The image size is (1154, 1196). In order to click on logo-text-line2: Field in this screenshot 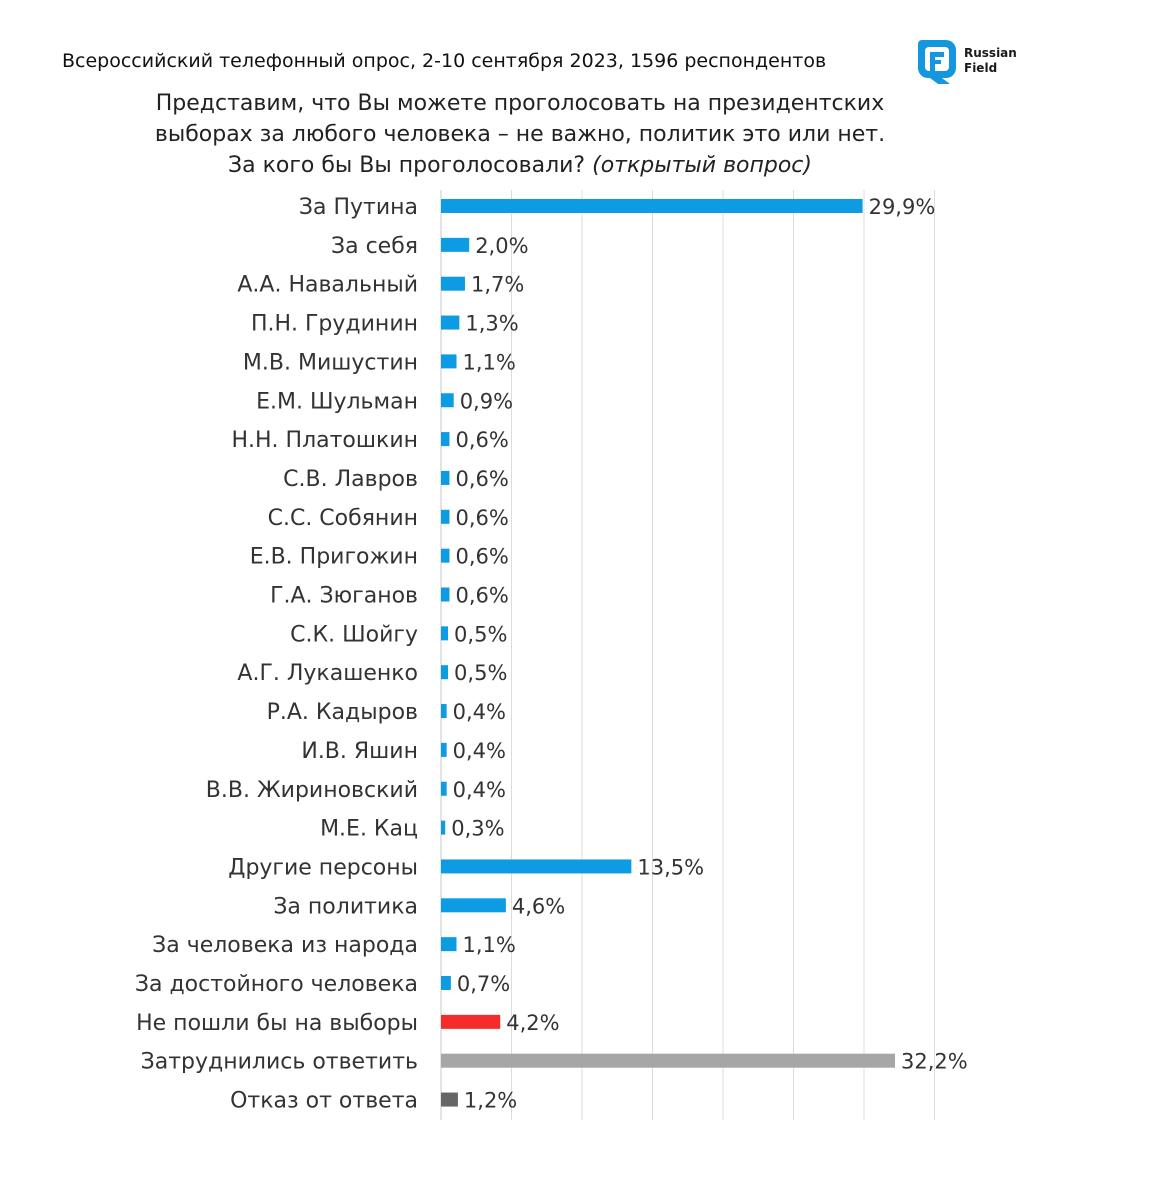, I will do `click(981, 68)`.